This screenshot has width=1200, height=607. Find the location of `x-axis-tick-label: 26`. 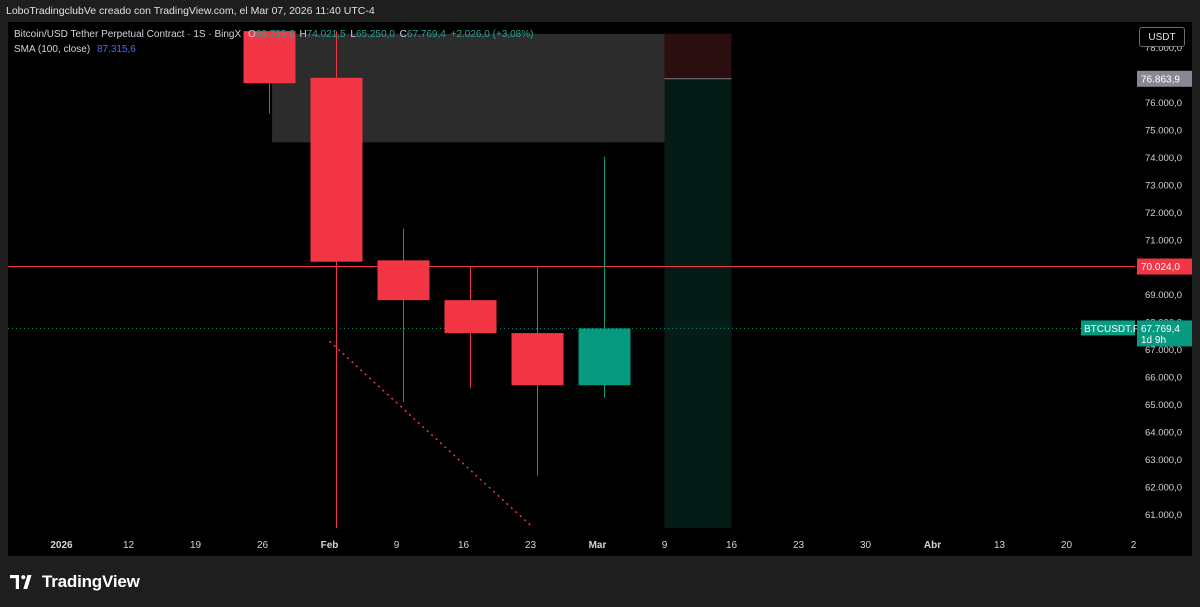

x-axis-tick-label: 26 is located at coordinates (263, 545).